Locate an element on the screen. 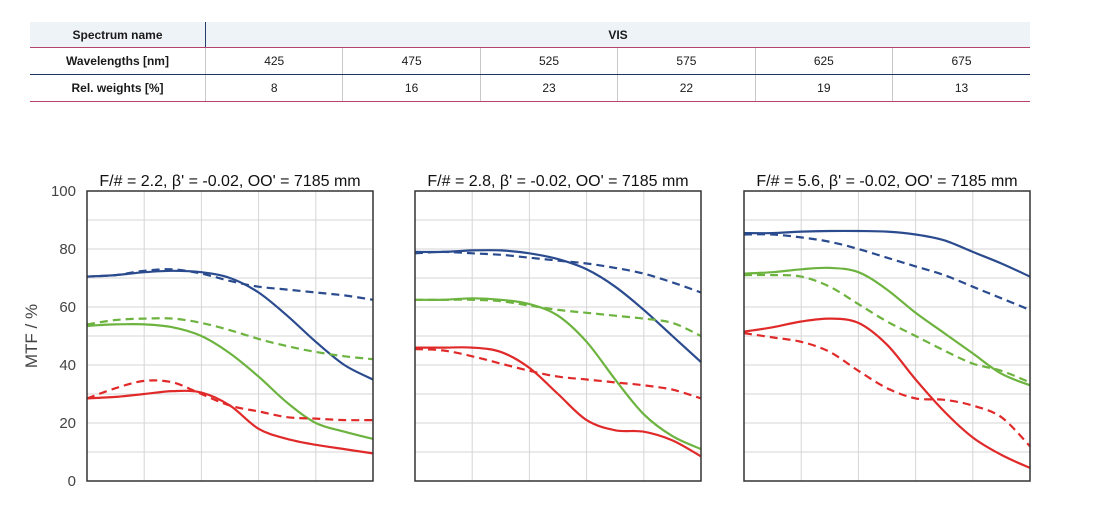  y-tick-label: 100 is located at coordinates (63, 191).